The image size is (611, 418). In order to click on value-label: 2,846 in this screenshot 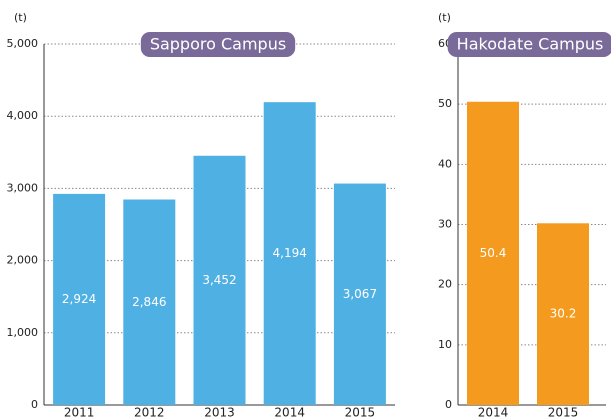, I will do `click(149, 302)`.